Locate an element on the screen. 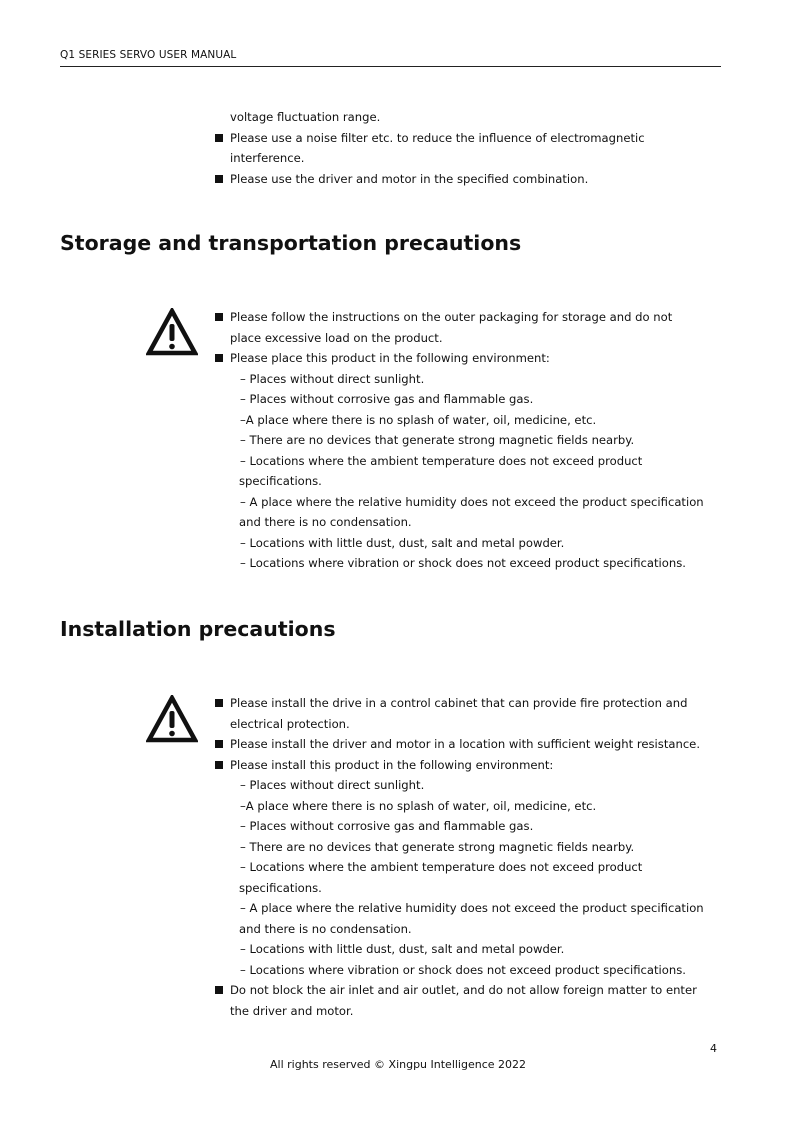 This screenshot has height=1122, width=792. text-line: electrical protection. is located at coordinates (290, 723).